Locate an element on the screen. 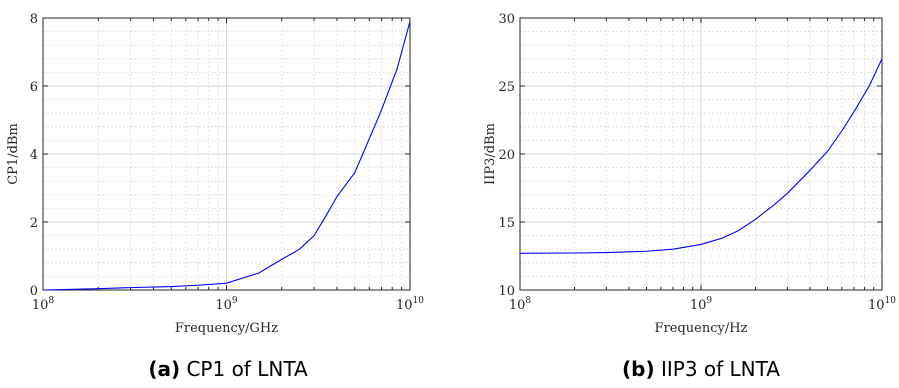 This screenshot has width=899, height=388. y-axis-label: CP1/dBm is located at coordinates (13, 154).